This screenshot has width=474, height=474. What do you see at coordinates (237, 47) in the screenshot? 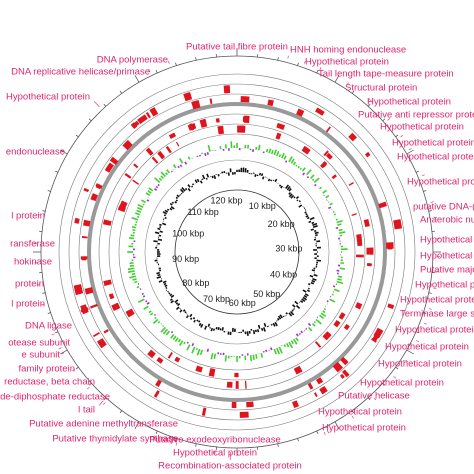
I see `gene-label: Putative tail fibre protein` at bounding box center [237, 47].